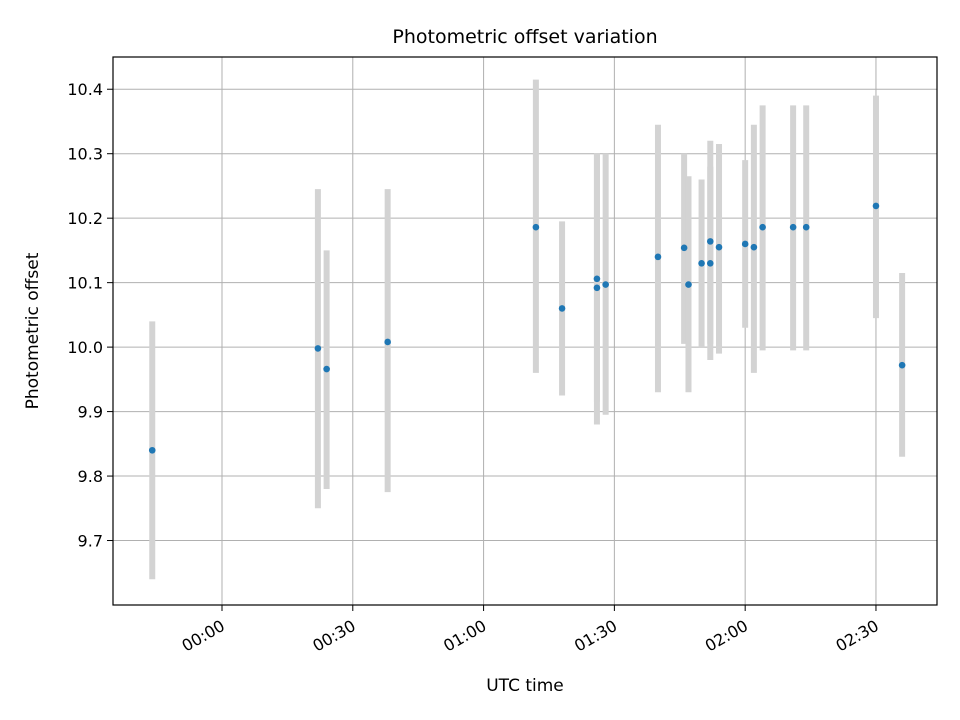 The image size is (960, 720). I want to click on x-tick-label: 02:00, so click(726, 636).